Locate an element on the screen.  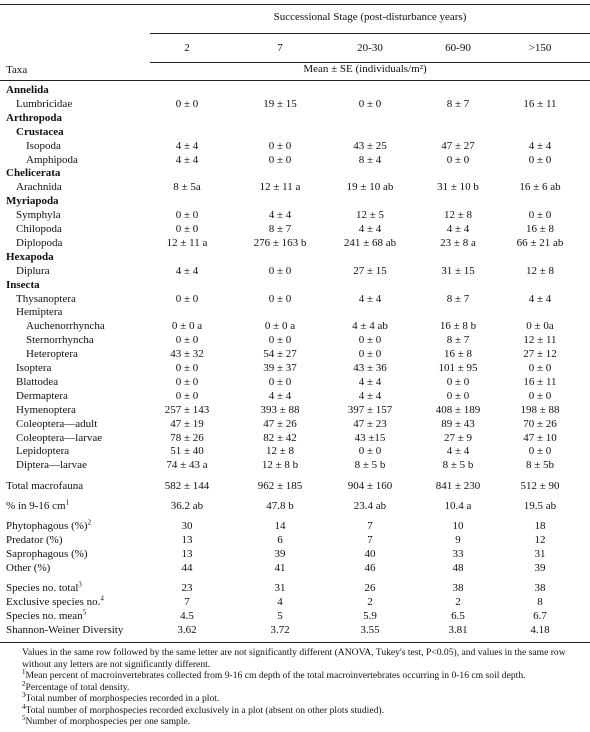
row-header: Taxa is located at coordinates (17, 70).